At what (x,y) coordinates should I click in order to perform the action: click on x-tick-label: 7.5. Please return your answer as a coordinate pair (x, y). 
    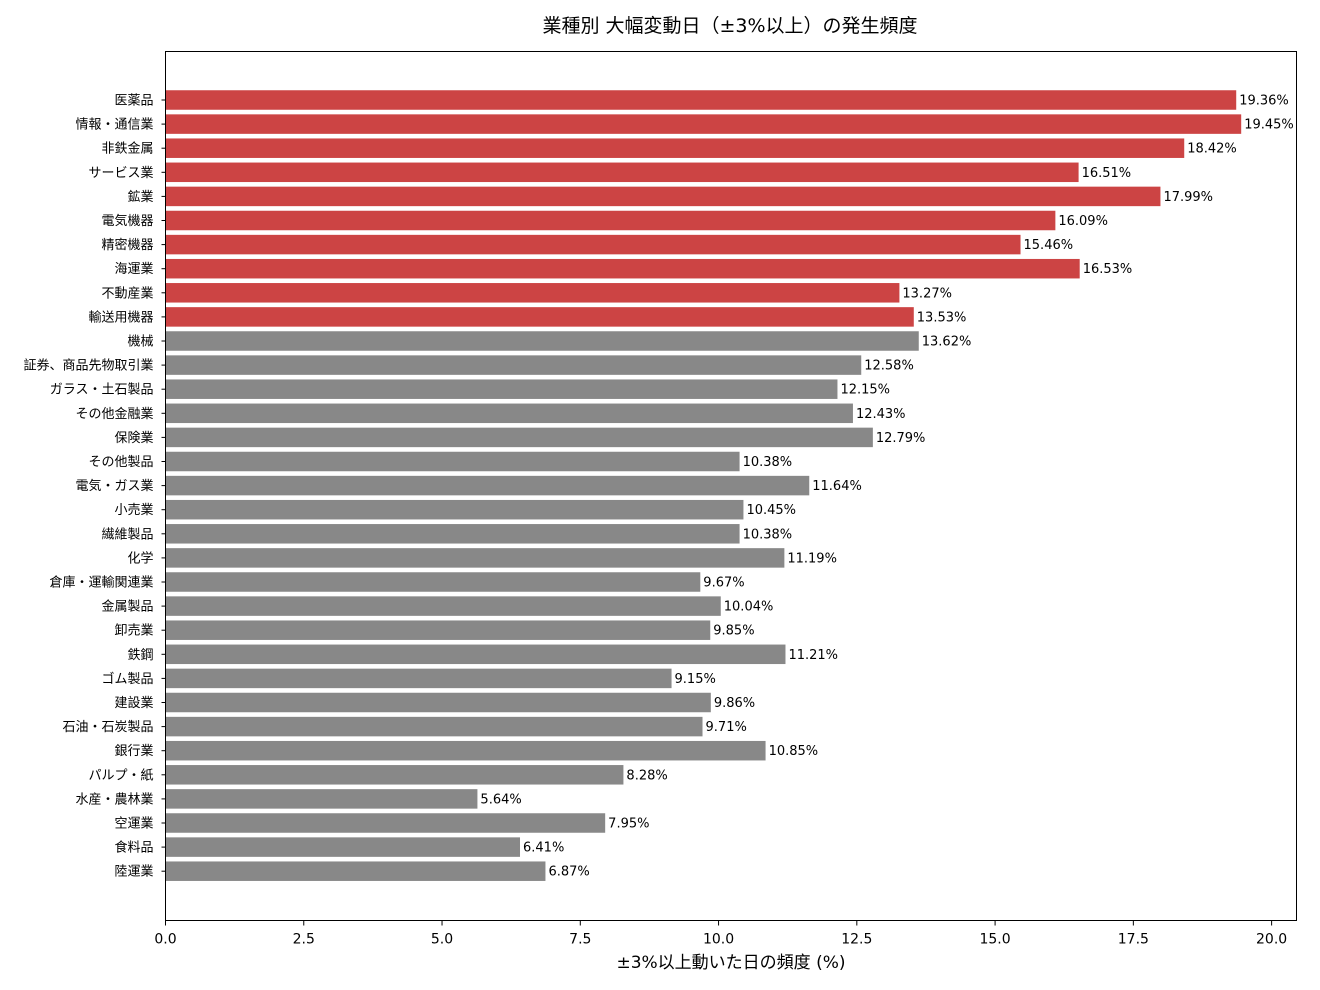
    Looking at the image, I should click on (580, 940).